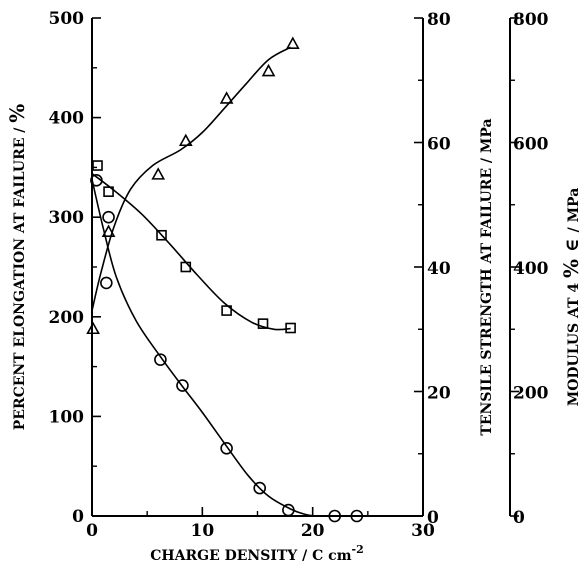 The width and height of the screenshot is (586, 576). Describe the element at coordinates (191, 251) in the screenshot. I see `square-series-curve` at that location.